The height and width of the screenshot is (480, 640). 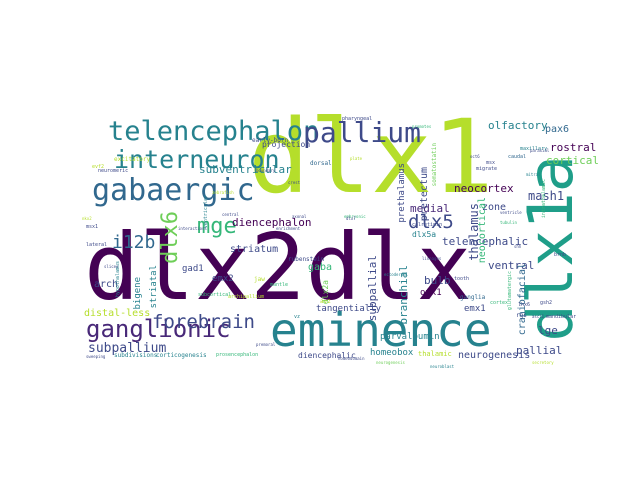 What do you see at coordinates (98, 167) in the screenshot?
I see `word-evf2: evf2` at bounding box center [98, 167].